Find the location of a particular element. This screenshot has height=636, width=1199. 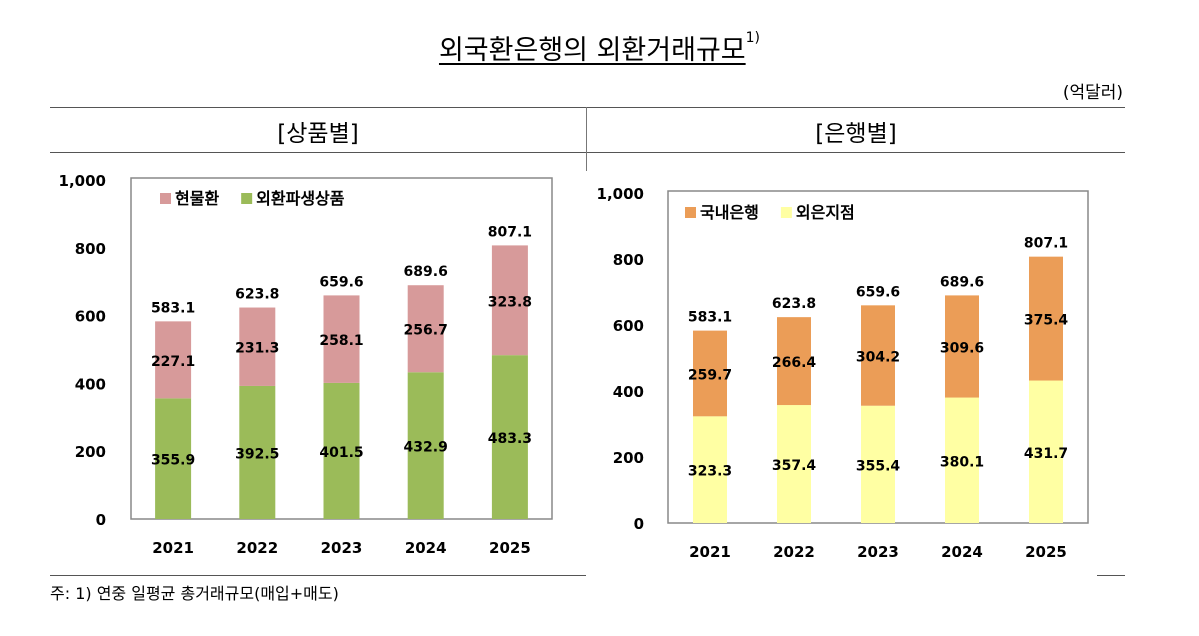

data-label: 432.9 is located at coordinates (426, 448).